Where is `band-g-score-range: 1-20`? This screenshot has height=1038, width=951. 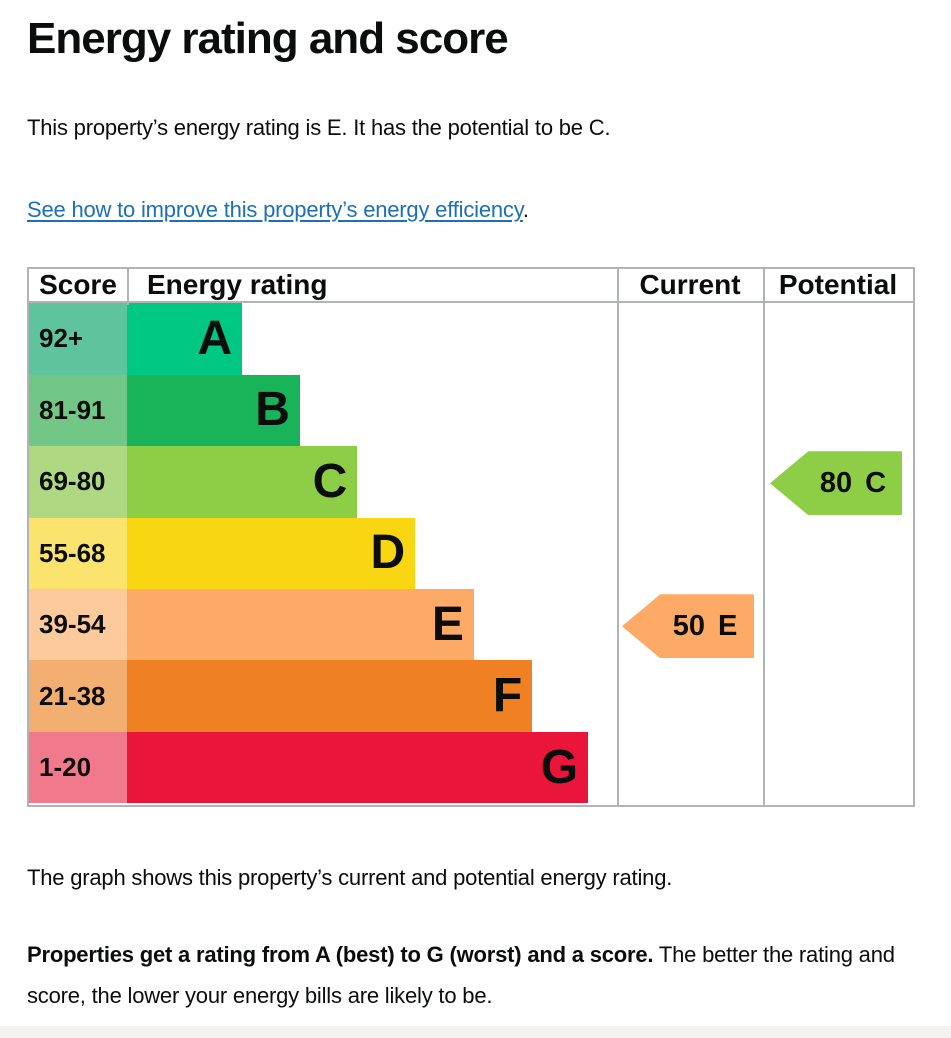 band-g-score-range: 1-20 is located at coordinates (65, 767).